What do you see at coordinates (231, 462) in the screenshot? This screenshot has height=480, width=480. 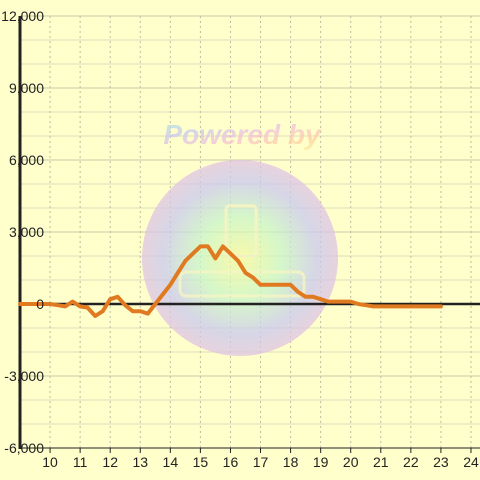 I see `x-tick-label: 16` at bounding box center [231, 462].